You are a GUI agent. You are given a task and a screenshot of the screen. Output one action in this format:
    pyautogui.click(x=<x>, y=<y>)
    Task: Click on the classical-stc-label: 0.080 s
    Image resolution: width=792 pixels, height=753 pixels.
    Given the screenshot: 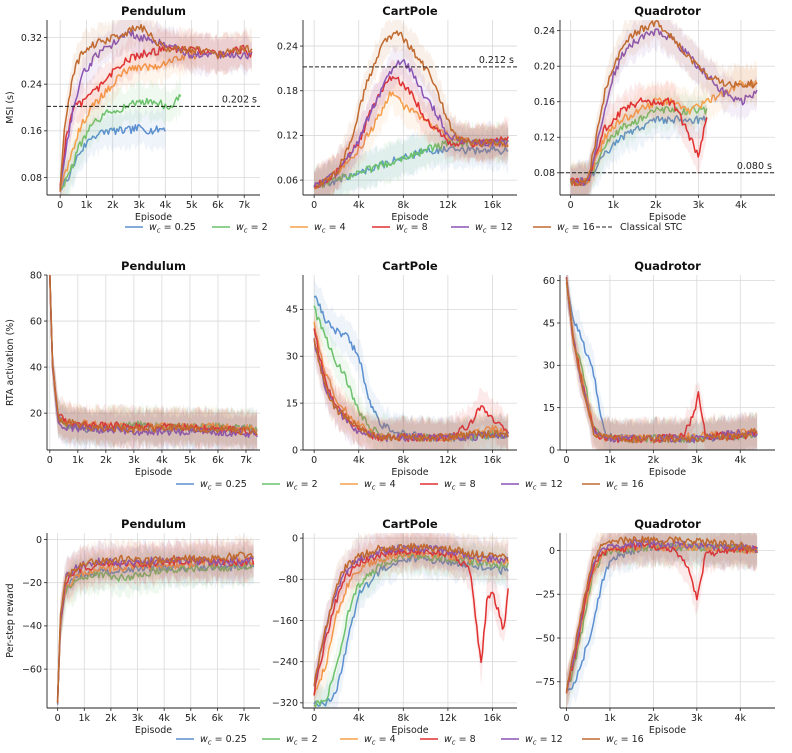 What is the action you would take?
    pyautogui.click(x=754, y=166)
    